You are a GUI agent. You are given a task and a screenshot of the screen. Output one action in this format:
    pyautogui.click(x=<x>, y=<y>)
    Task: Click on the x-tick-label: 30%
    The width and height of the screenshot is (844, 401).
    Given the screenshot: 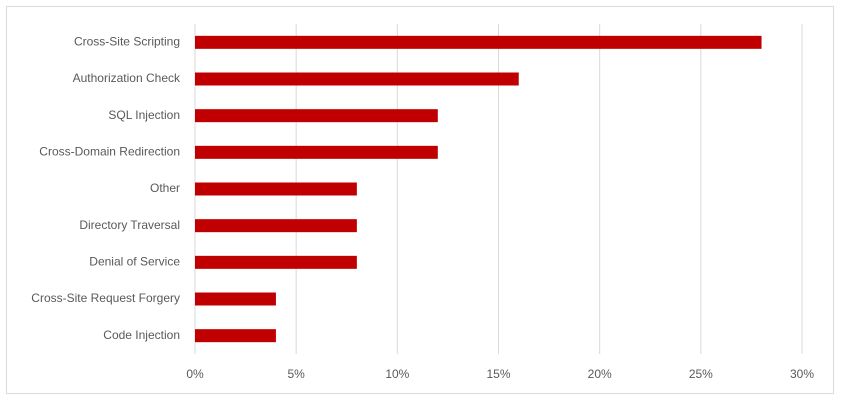 What is the action you would take?
    pyautogui.click(x=802, y=374)
    